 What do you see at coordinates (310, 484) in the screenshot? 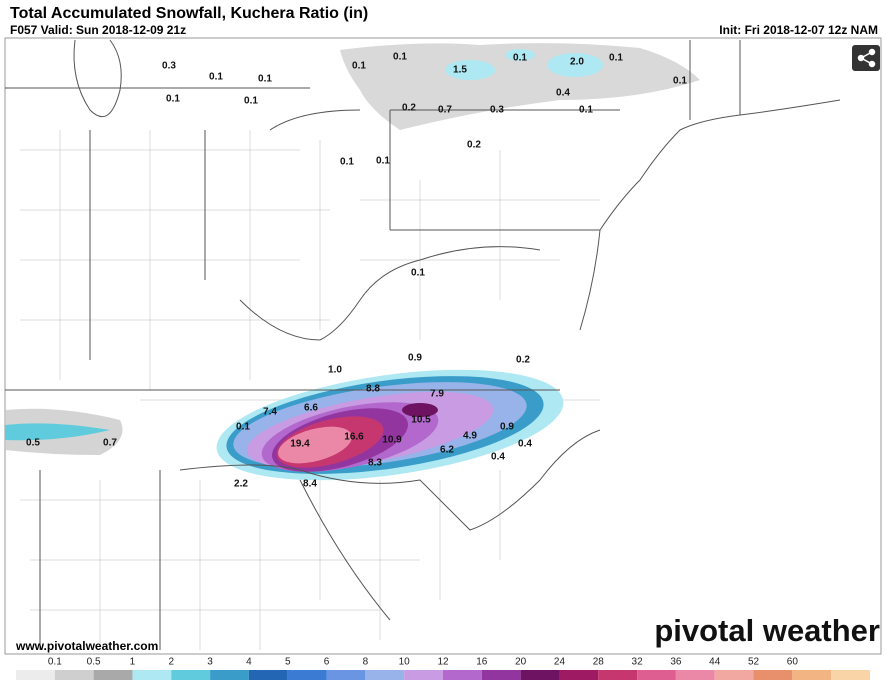
I see `snow-label: 8.4` at bounding box center [310, 484].